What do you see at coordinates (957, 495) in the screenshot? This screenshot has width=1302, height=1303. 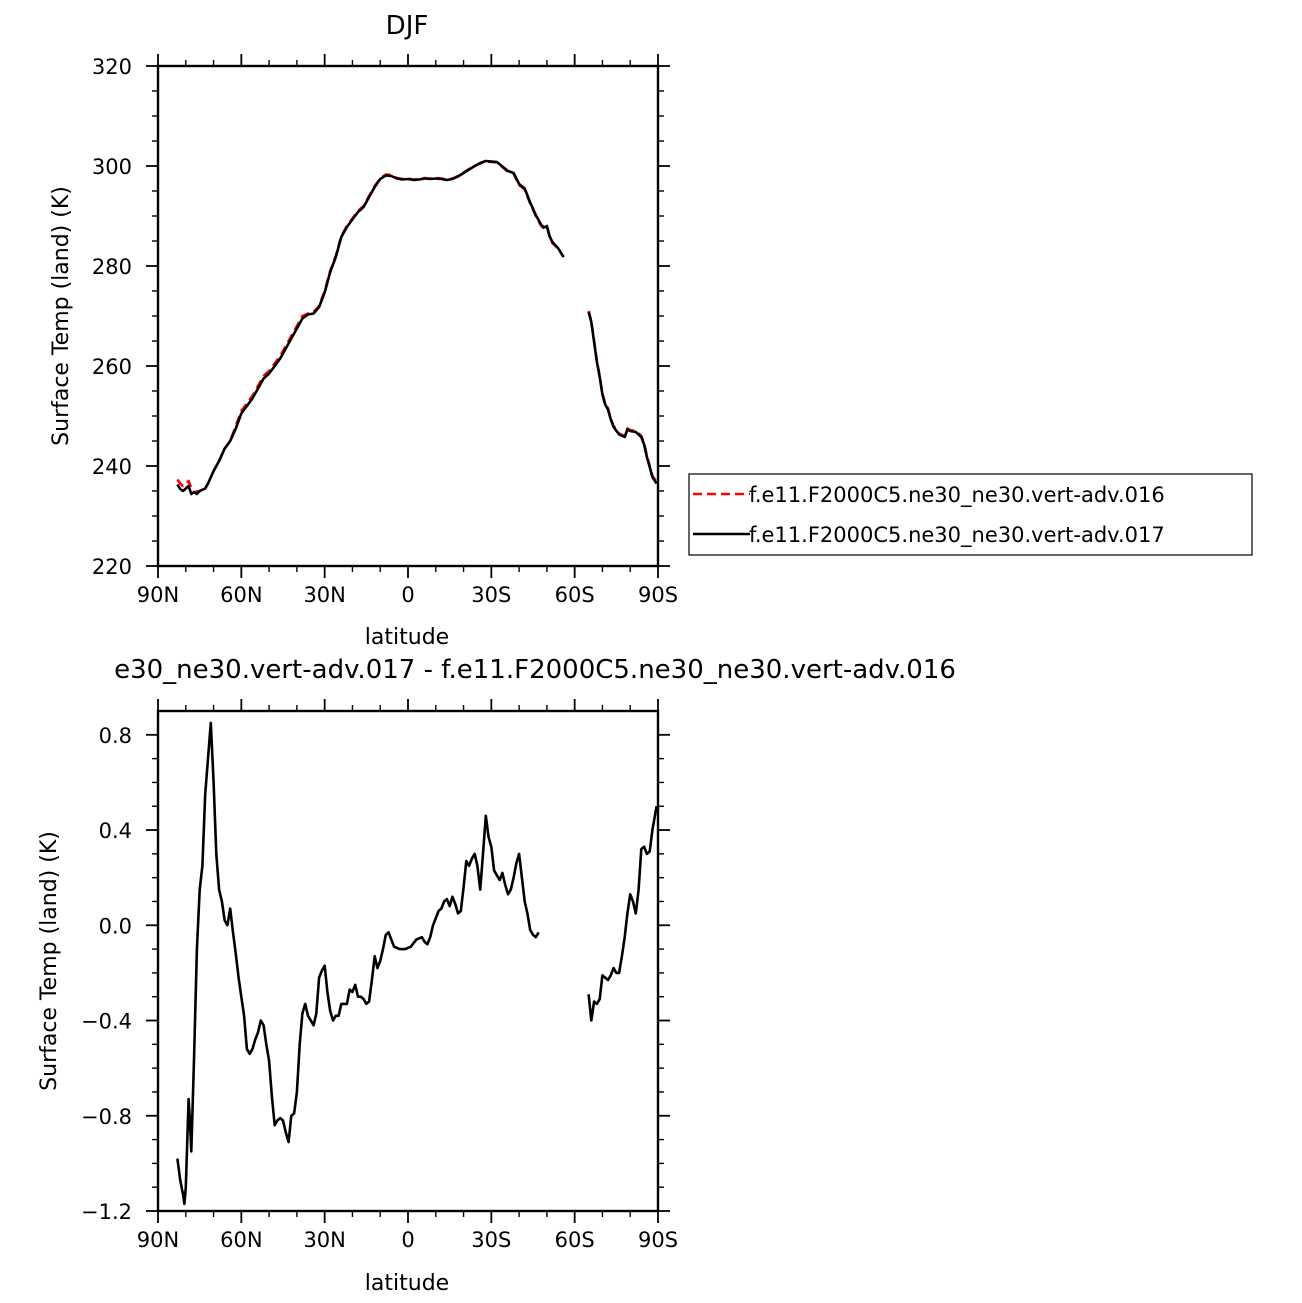 I see `legend-label-016: f.e11.F2000C5.ne30_ne30.vert-adv.016` at bounding box center [957, 495].